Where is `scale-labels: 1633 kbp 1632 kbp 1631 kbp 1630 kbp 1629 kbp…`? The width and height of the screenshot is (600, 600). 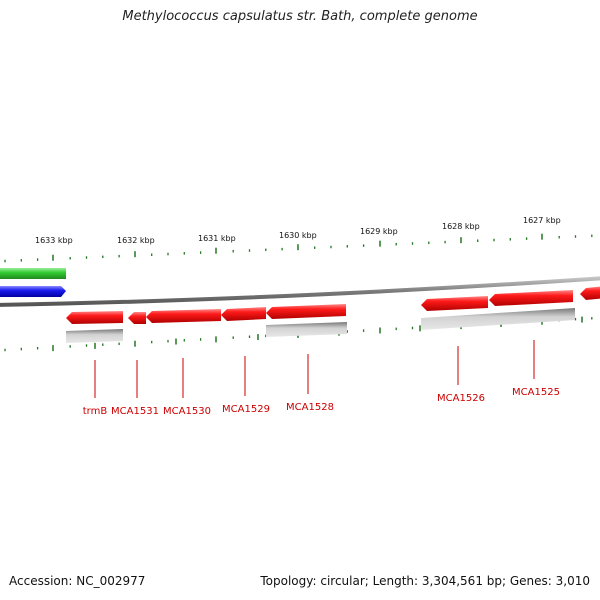 scale-labels: 1633 kbp 1632 kbp 1631 kbp 1630 kbp 1629 kbp… is located at coordinates (298, 230).